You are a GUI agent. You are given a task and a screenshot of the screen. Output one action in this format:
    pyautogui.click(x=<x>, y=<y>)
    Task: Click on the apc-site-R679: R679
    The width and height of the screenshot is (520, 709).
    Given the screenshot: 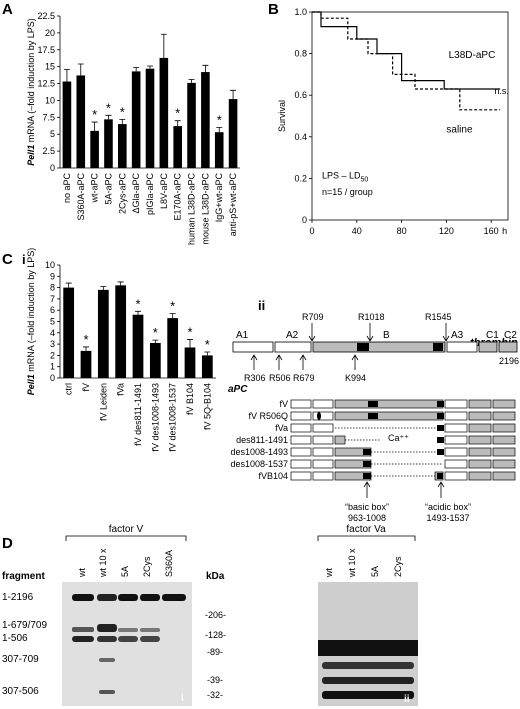 What is the action you would take?
    pyautogui.click(x=304, y=378)
    